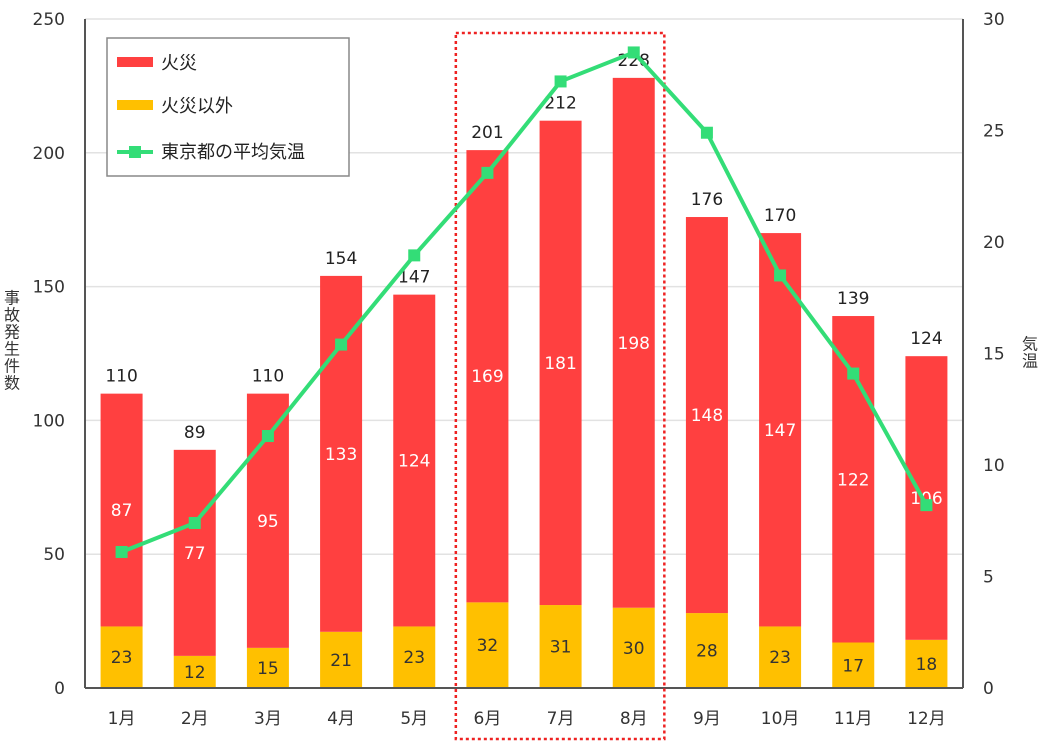 This screenshot has width=1040, height=745. Describe the element at coordinates (49, 20) in the screenshot. I see `y-tick-label: 250` at that location.